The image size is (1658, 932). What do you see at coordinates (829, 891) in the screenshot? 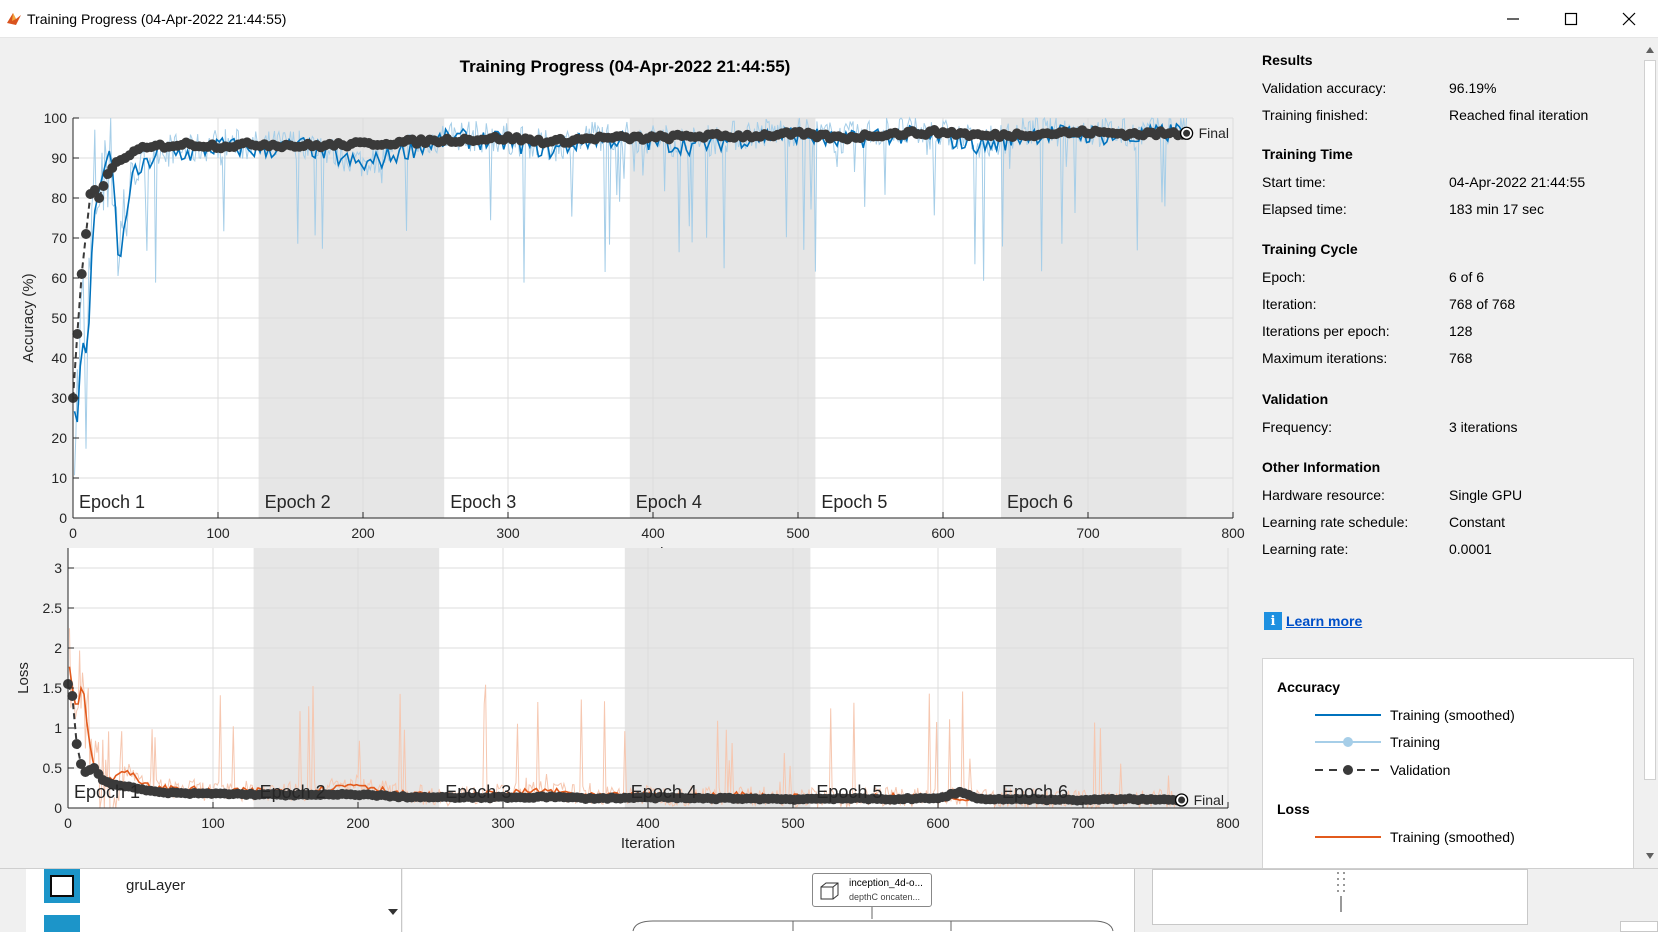
I see `depth-concat-icon` at bounding box center [829, 891].